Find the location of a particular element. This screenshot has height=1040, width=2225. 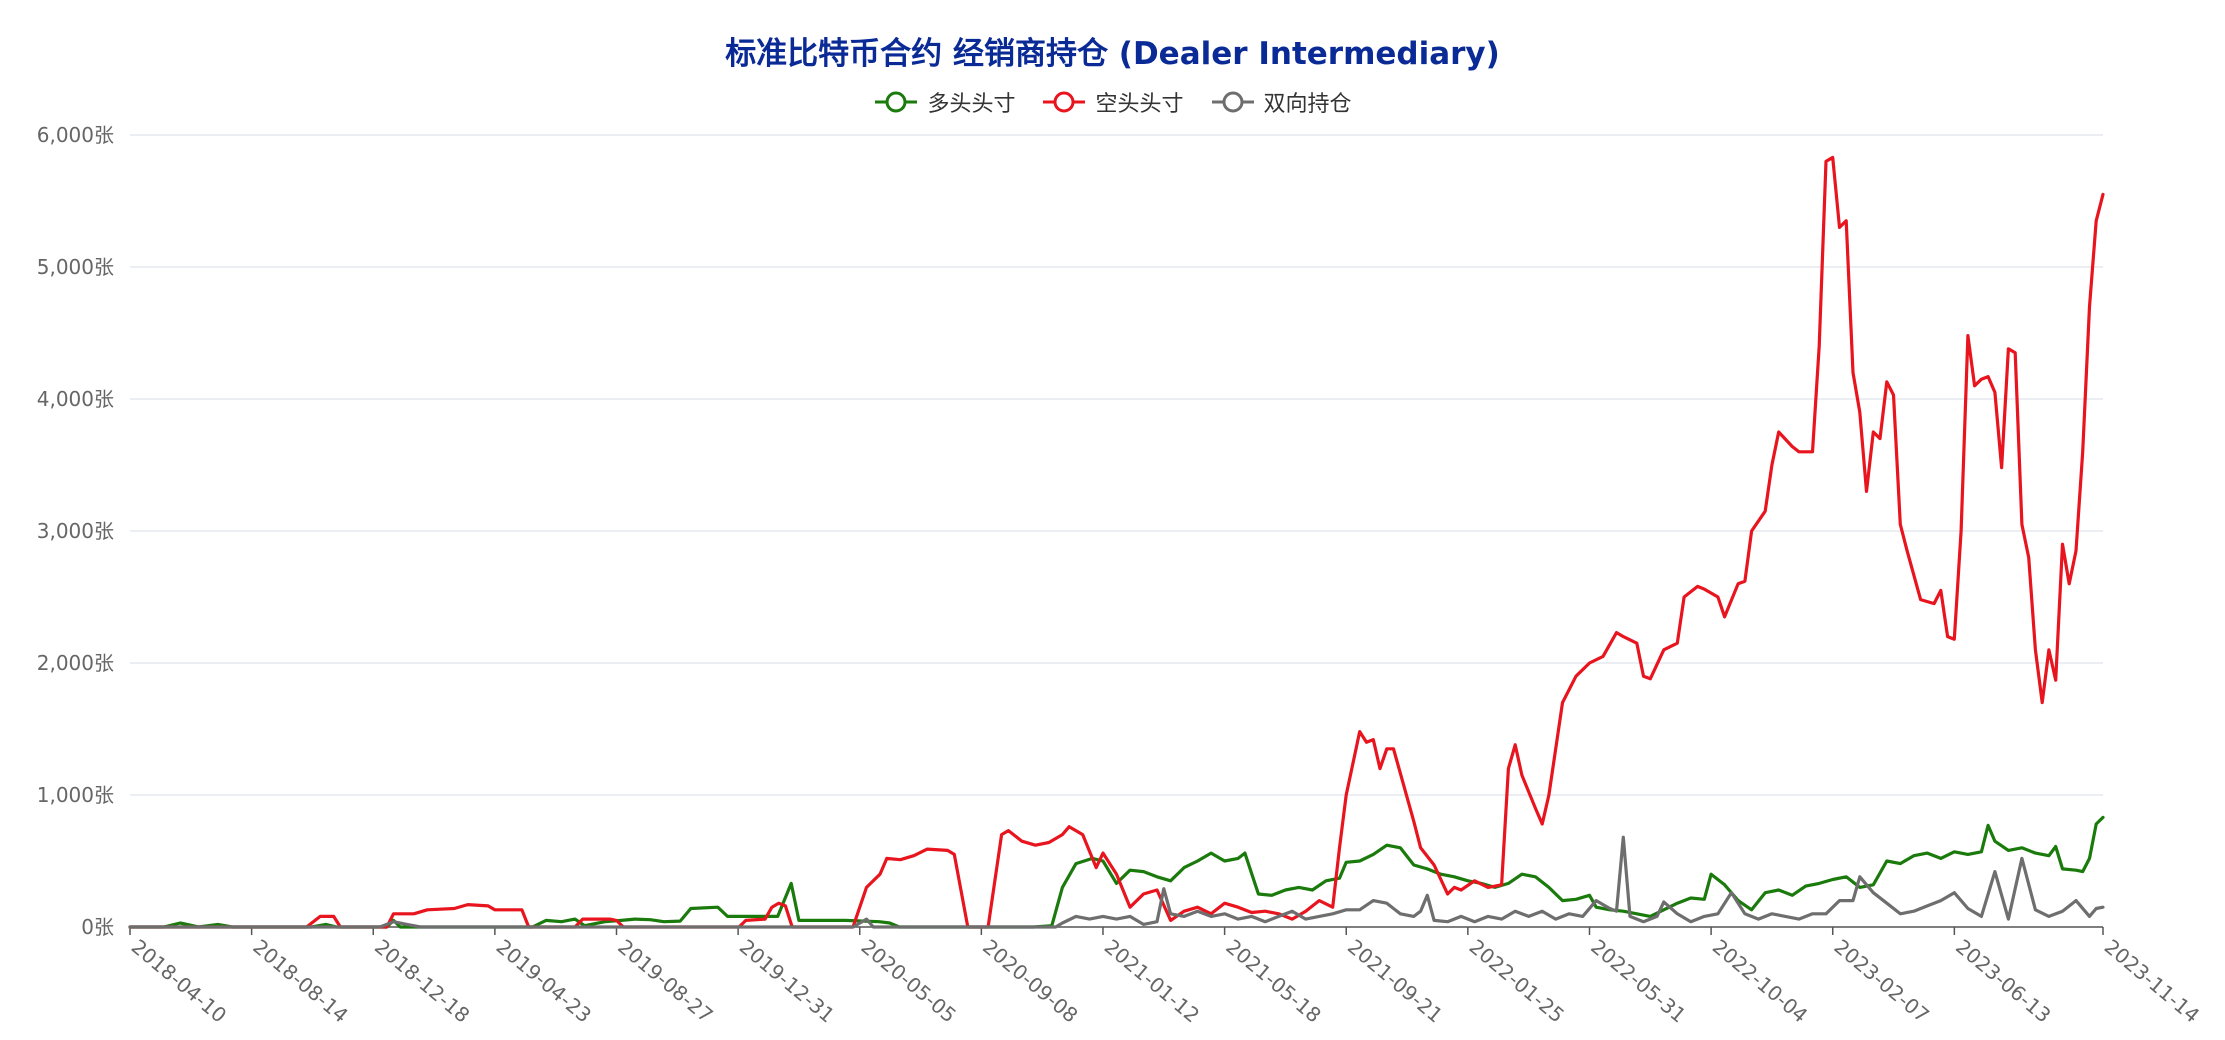

y-tick-label: 0张 is located at coordinates (97, 927).